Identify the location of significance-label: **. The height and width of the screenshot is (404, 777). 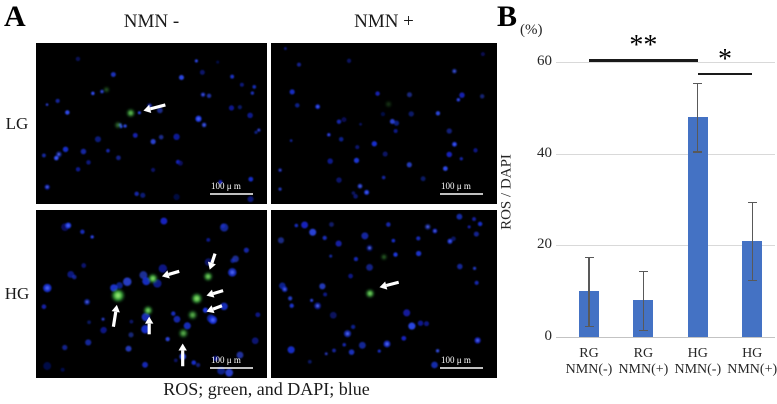
(643, 45).